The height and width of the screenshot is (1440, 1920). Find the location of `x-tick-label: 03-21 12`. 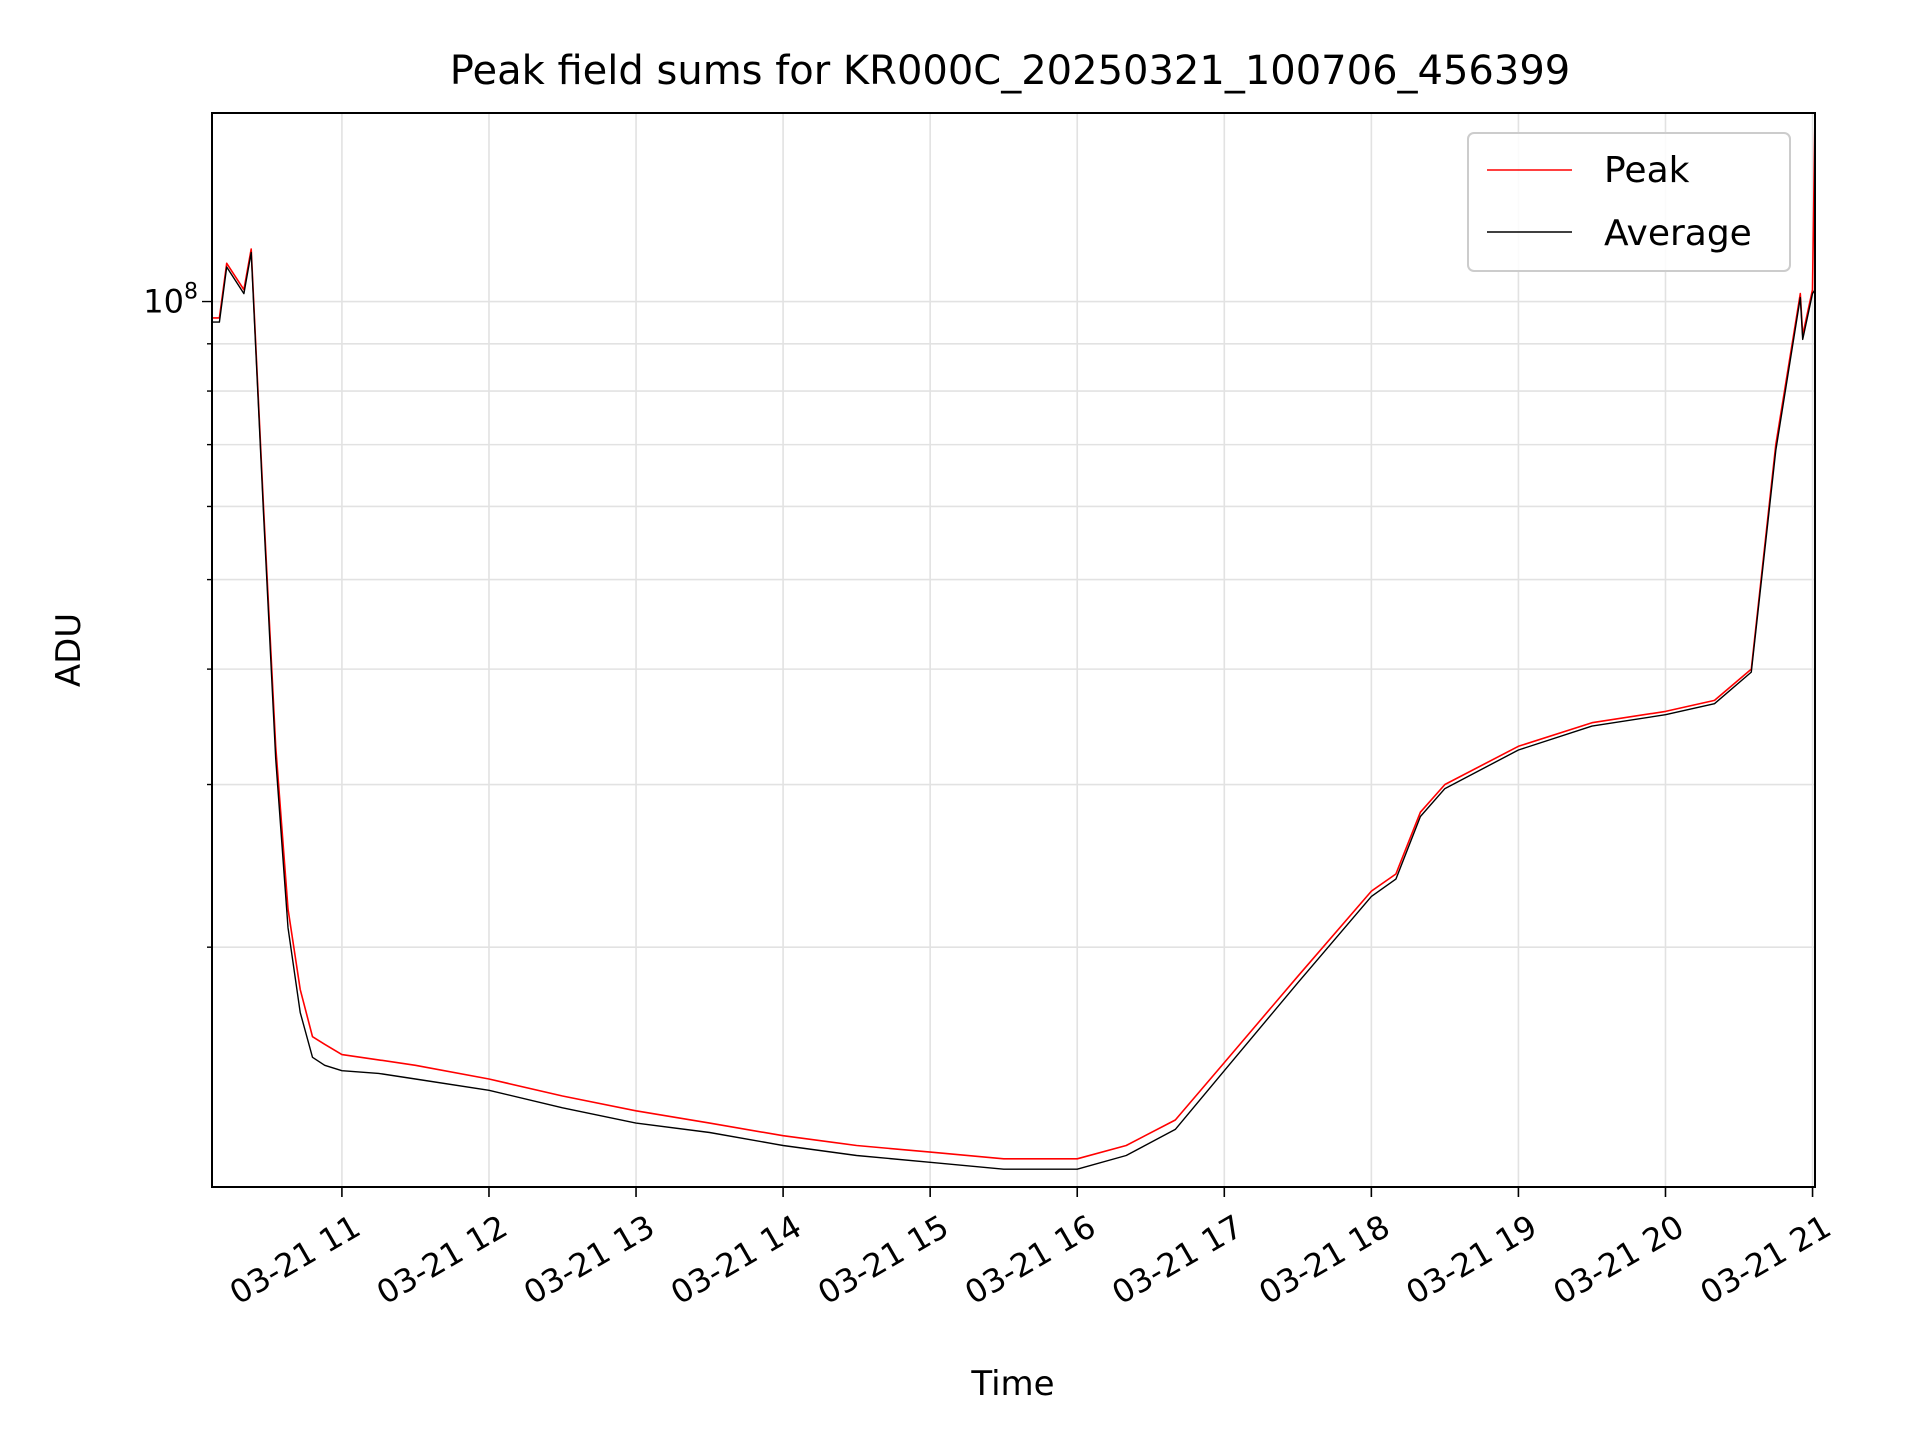

x-tick-label: 03-21 12 is located at coordinates (442, 1259).